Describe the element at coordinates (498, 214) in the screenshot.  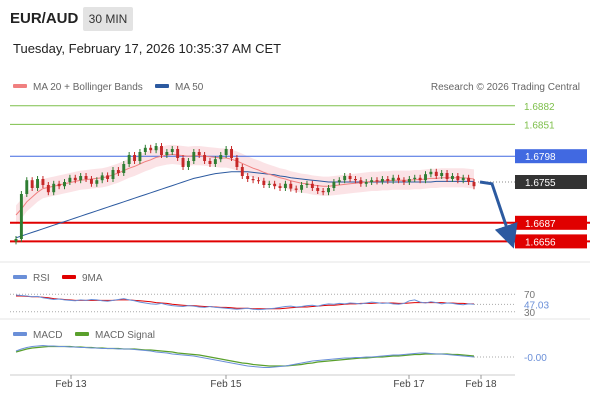
I see `forecast-arrow` at that location.